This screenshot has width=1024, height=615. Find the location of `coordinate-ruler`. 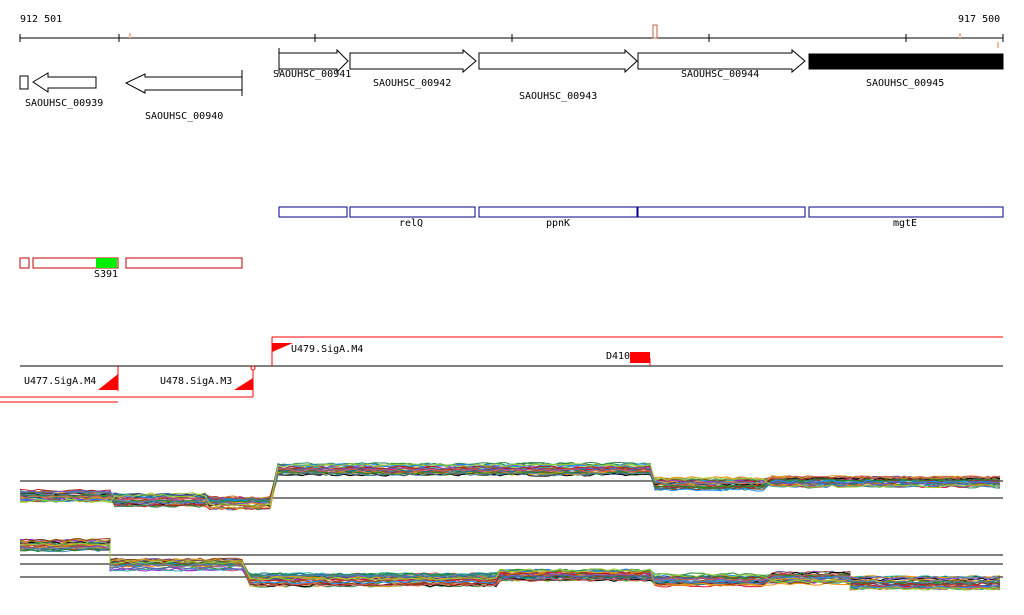

coordinate-ruler is located at coordinates (511, 36).